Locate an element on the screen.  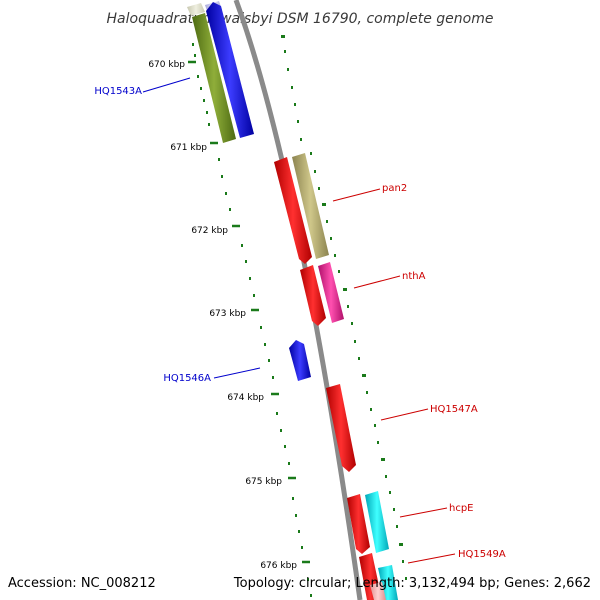
gene-label-hcpe: hcpE is located at coordinates (461, 508).